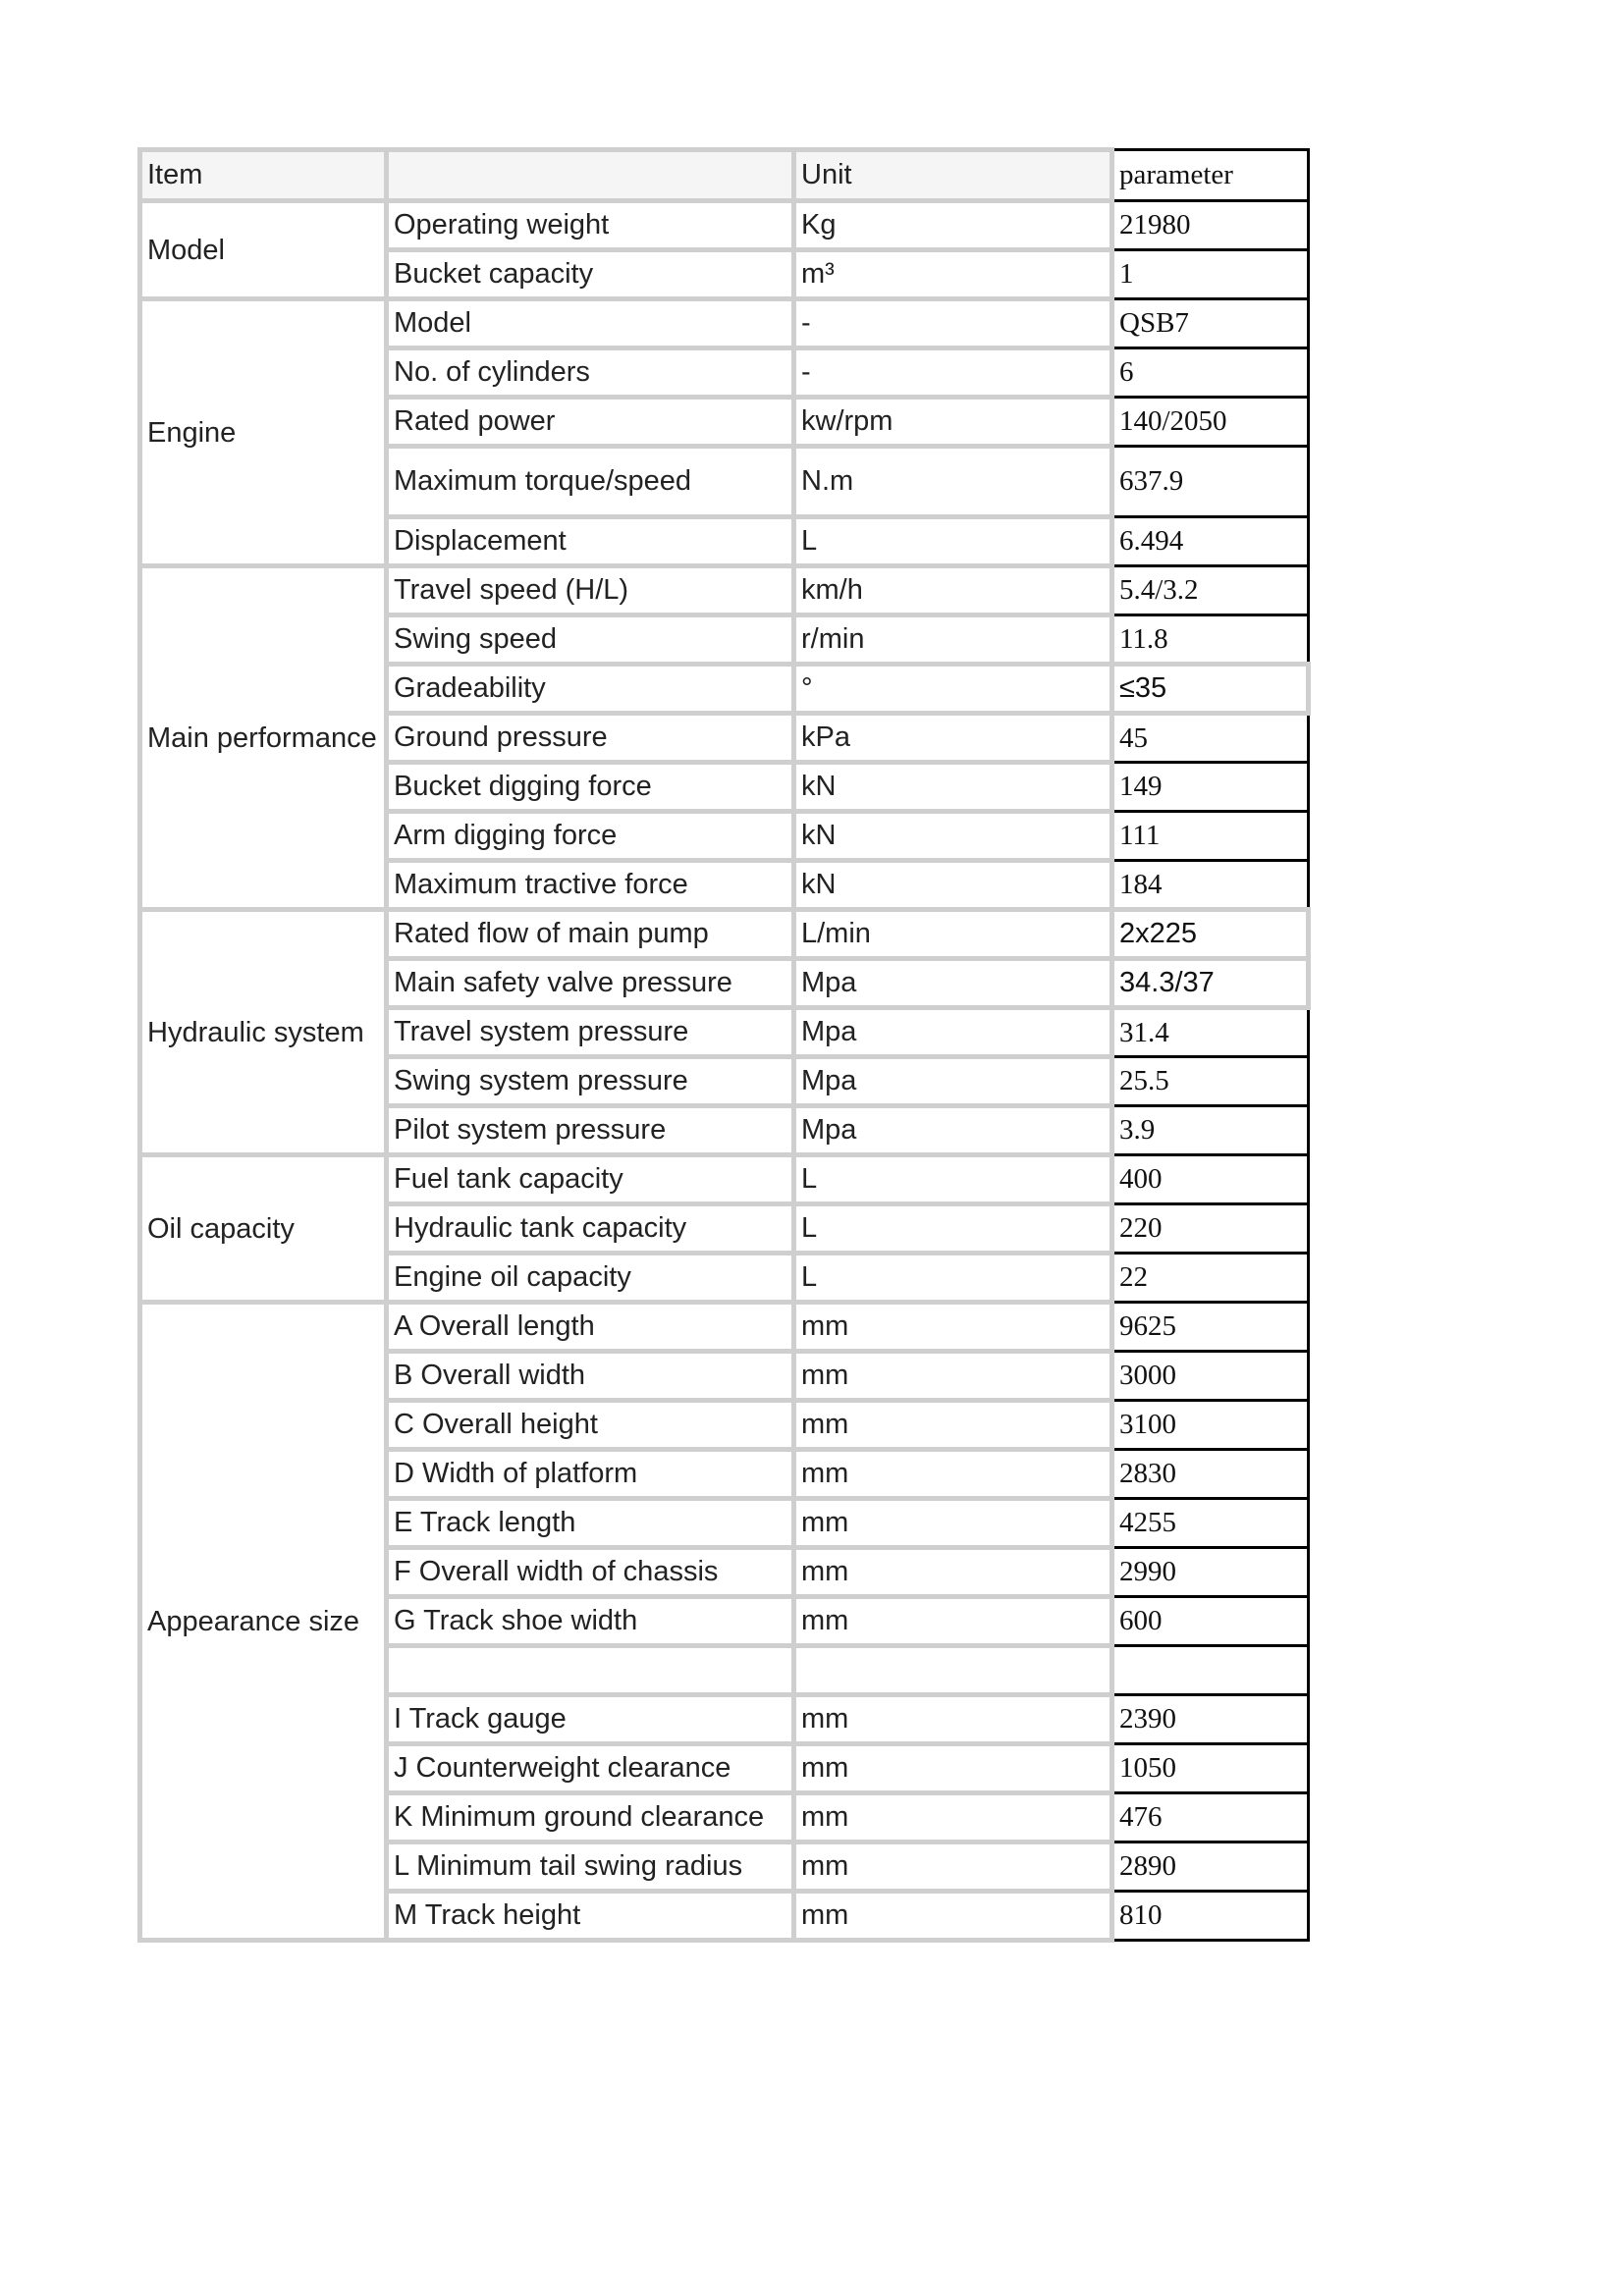 This screenshot has width=1624, height=2296. I want to click on group-name: Model, so click(263, 250).